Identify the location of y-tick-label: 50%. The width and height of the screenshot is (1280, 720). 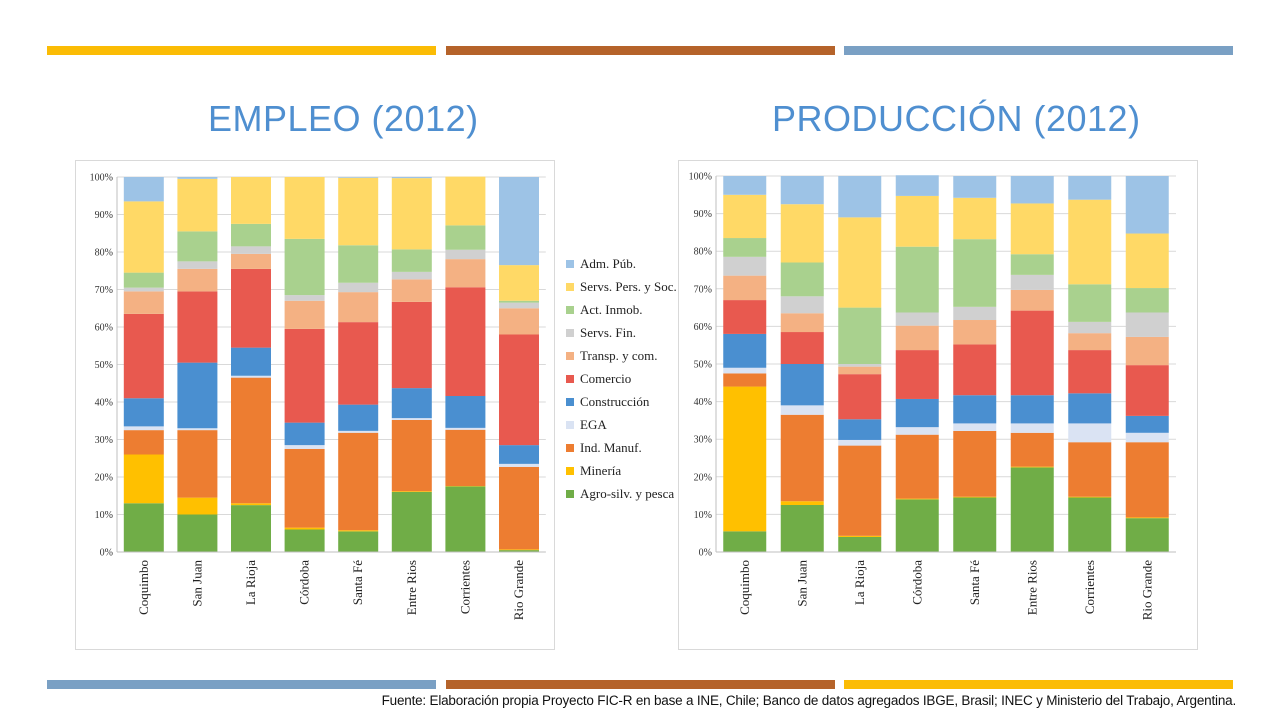
(703, 365).